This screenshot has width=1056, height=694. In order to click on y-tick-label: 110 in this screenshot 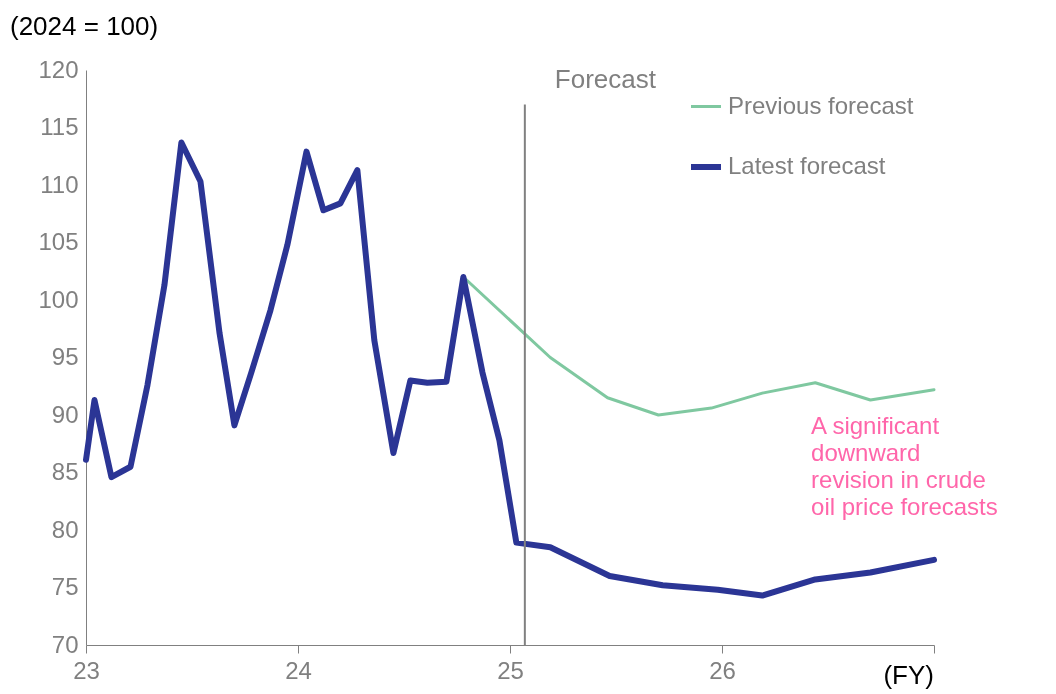, I will do `click(59, 184)`.